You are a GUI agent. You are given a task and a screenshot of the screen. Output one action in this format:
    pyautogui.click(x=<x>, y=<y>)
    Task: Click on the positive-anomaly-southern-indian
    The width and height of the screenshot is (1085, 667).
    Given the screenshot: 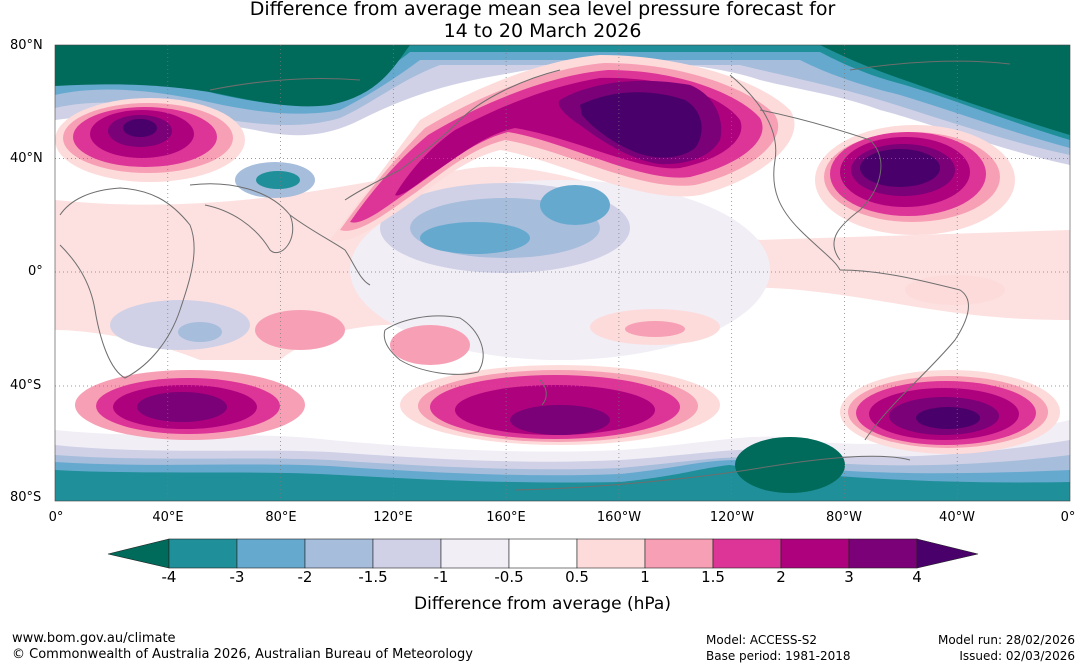 What is the action you would take?
    pyautogui.click(x=190, y=405)
    